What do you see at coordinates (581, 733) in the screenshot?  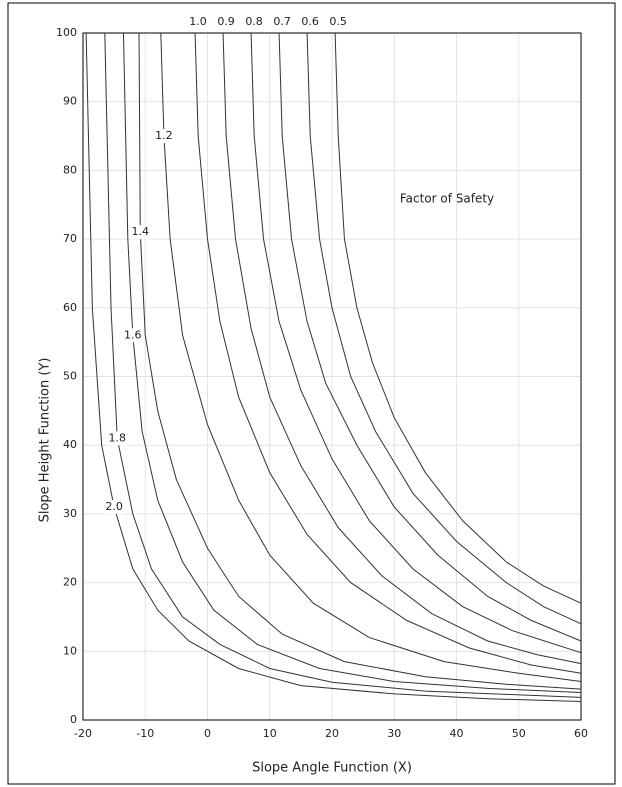 I see `x-tick-label: 60` at bounding box center [581, 733].